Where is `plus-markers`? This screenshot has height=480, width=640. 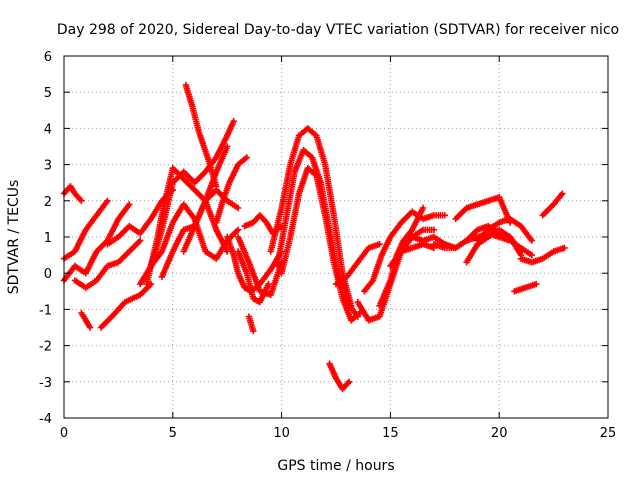 plus-markers is located at coordinates (339, 376).